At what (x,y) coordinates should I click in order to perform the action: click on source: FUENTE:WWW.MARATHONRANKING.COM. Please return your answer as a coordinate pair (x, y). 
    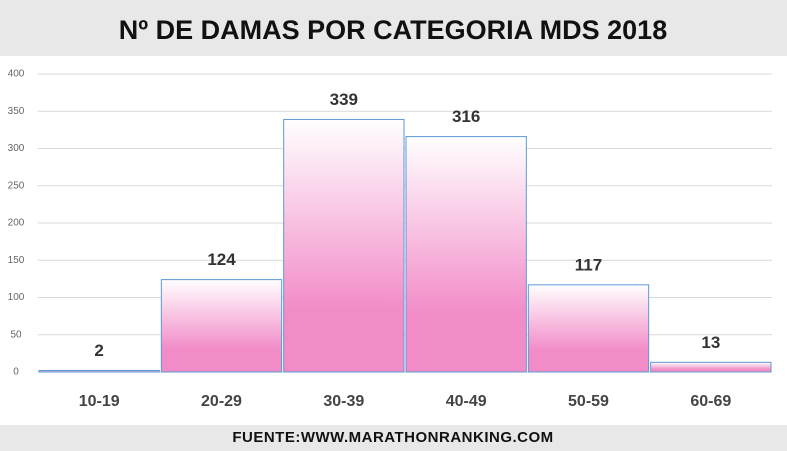
    Looking at the image, I should click on (392, 437).